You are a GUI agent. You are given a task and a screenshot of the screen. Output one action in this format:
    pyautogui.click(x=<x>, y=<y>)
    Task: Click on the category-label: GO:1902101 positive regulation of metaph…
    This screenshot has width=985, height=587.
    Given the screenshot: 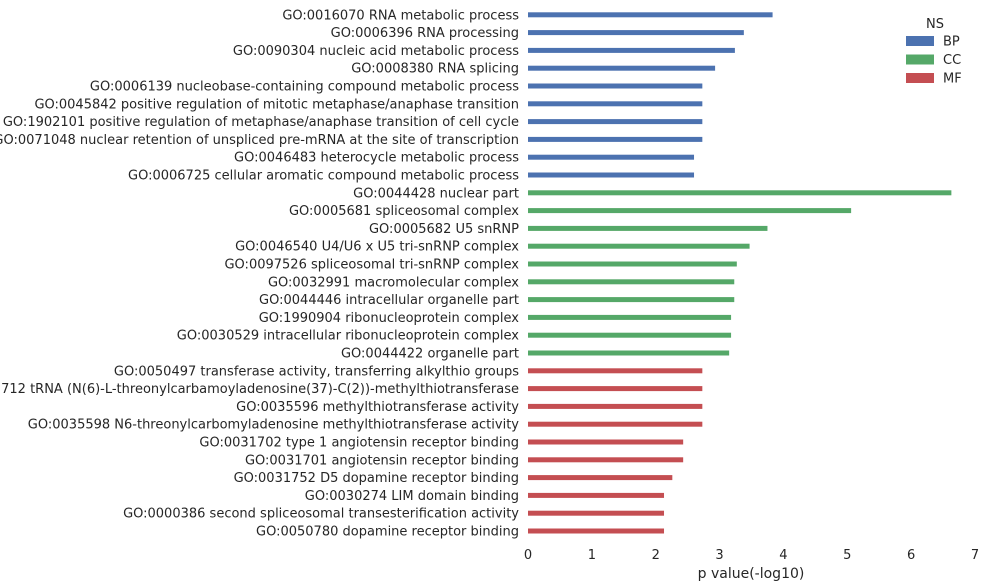 What is the action you would take?
    pyautogui.click(x=261, y=122)
    